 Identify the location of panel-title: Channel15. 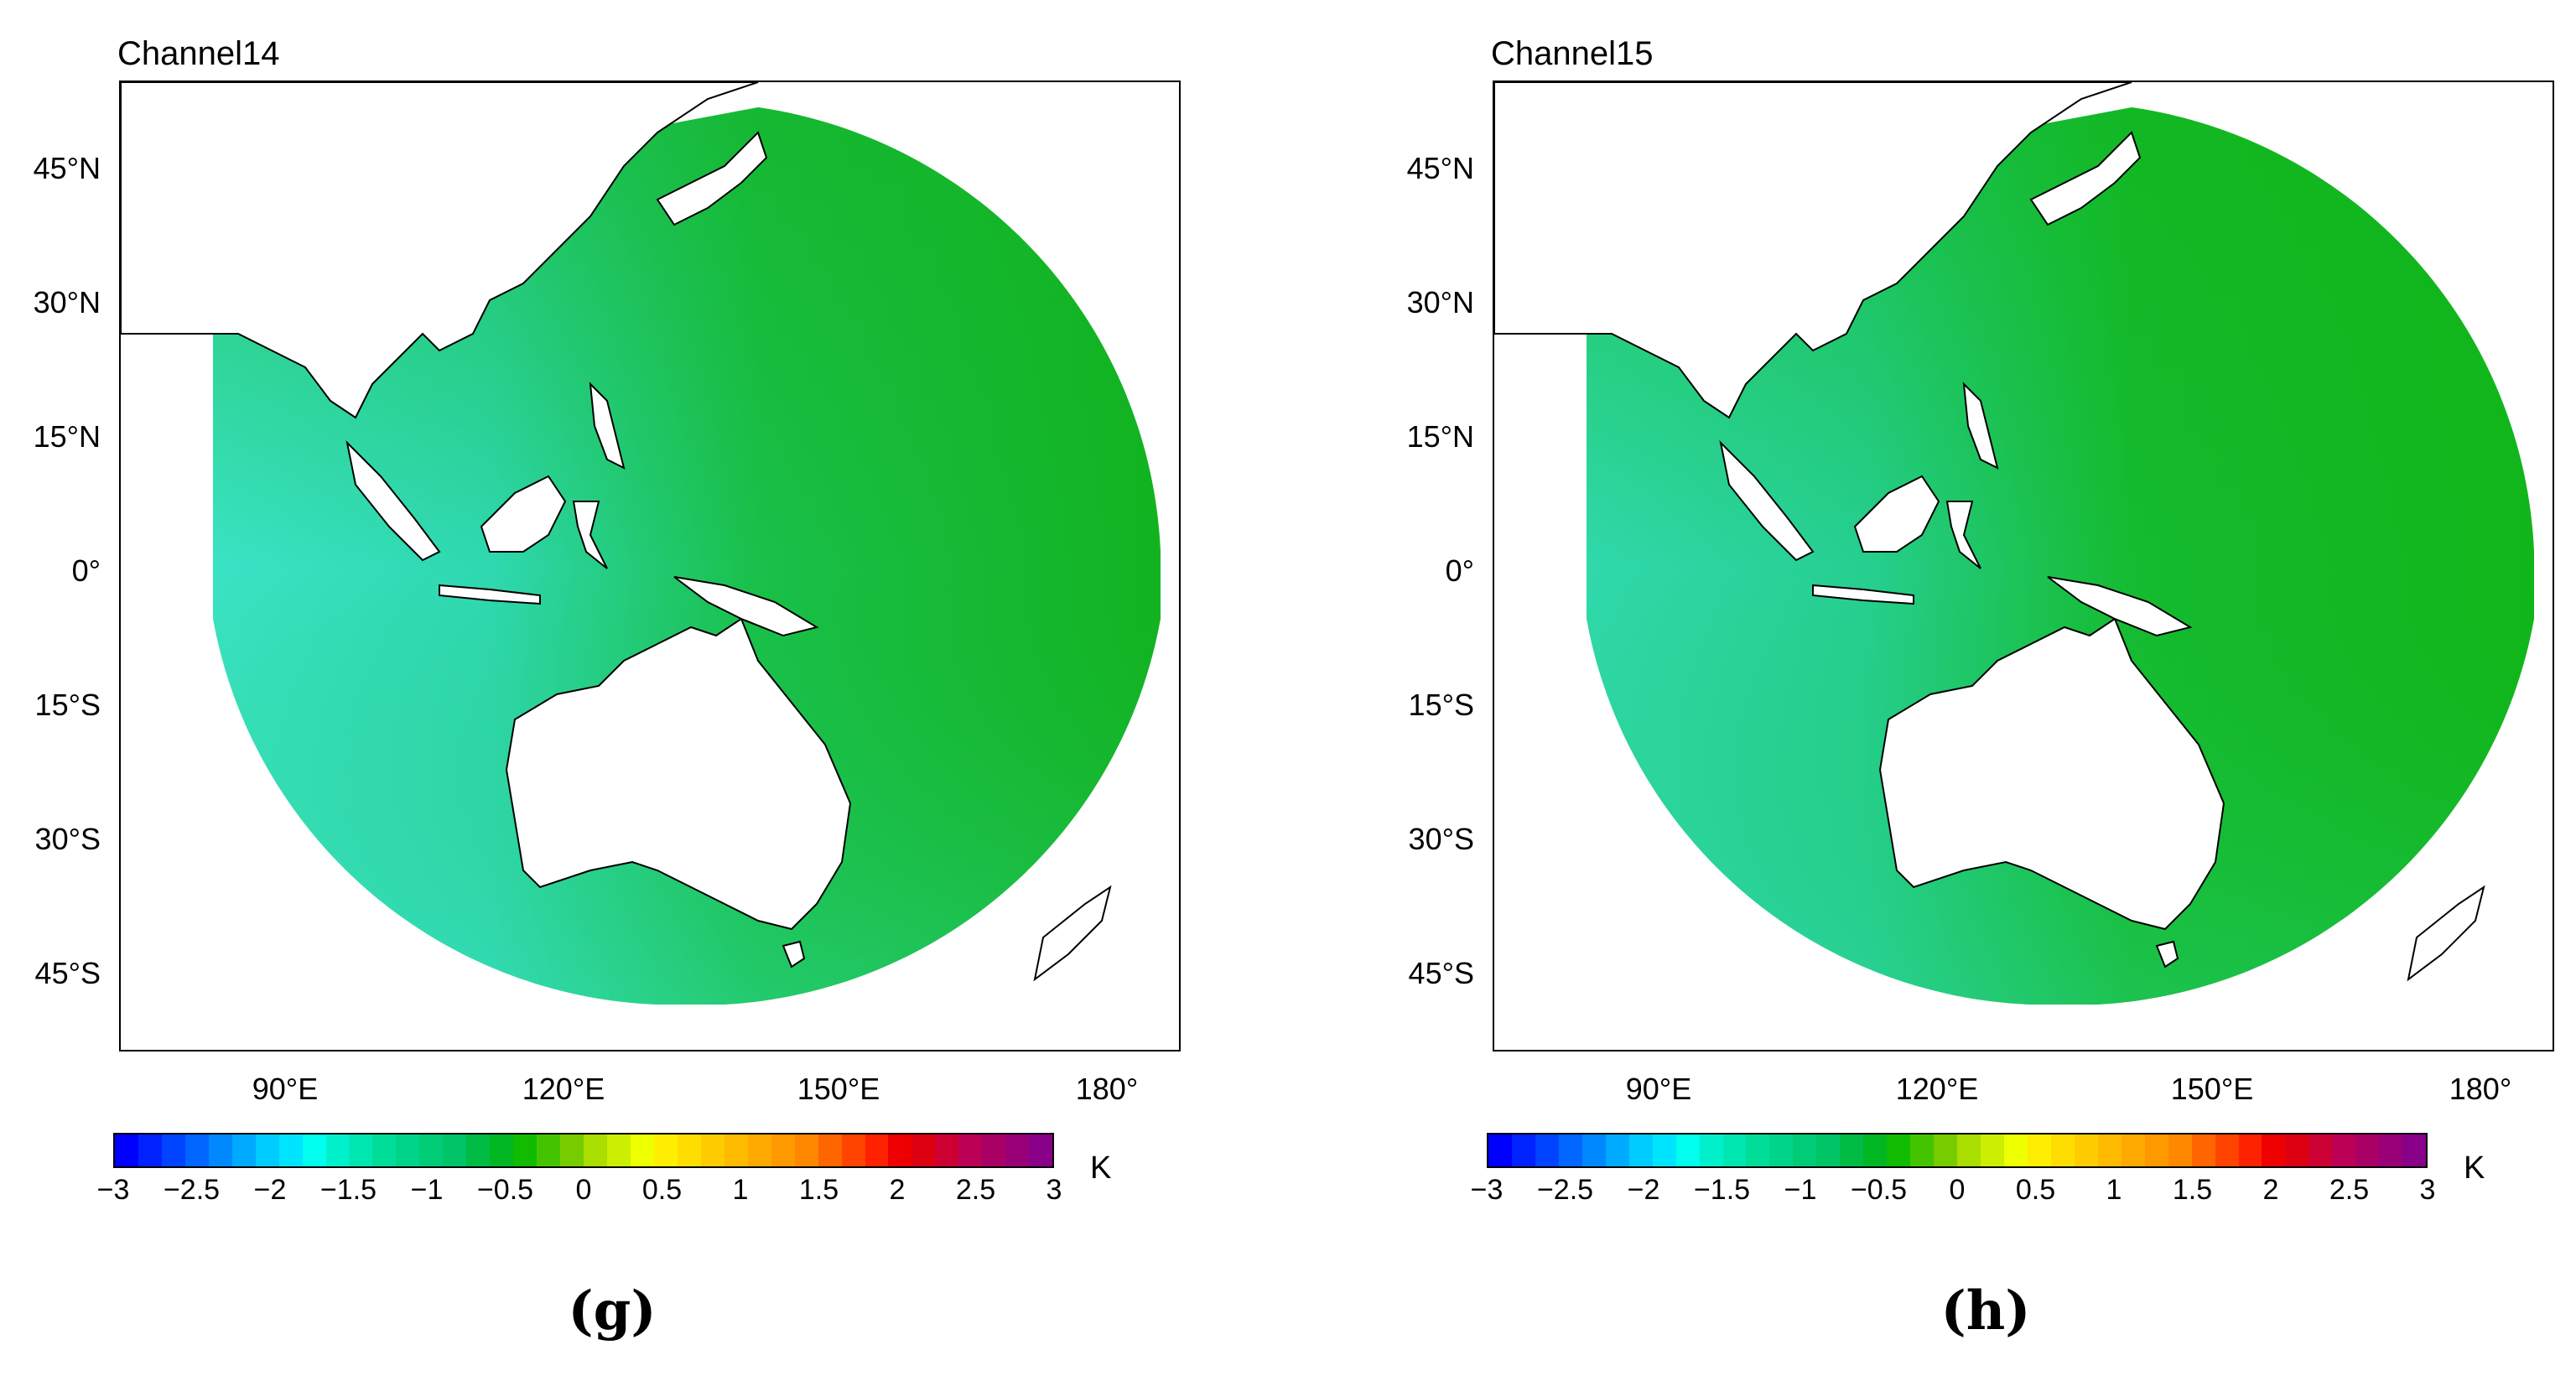
(1572, 53).